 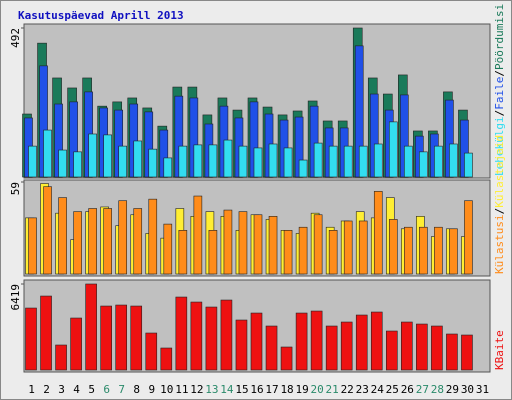 What do you see at coordinates (91, 389) in the screenshot?
I see `x-tick-label: 5` at bounding box center [91, 389].